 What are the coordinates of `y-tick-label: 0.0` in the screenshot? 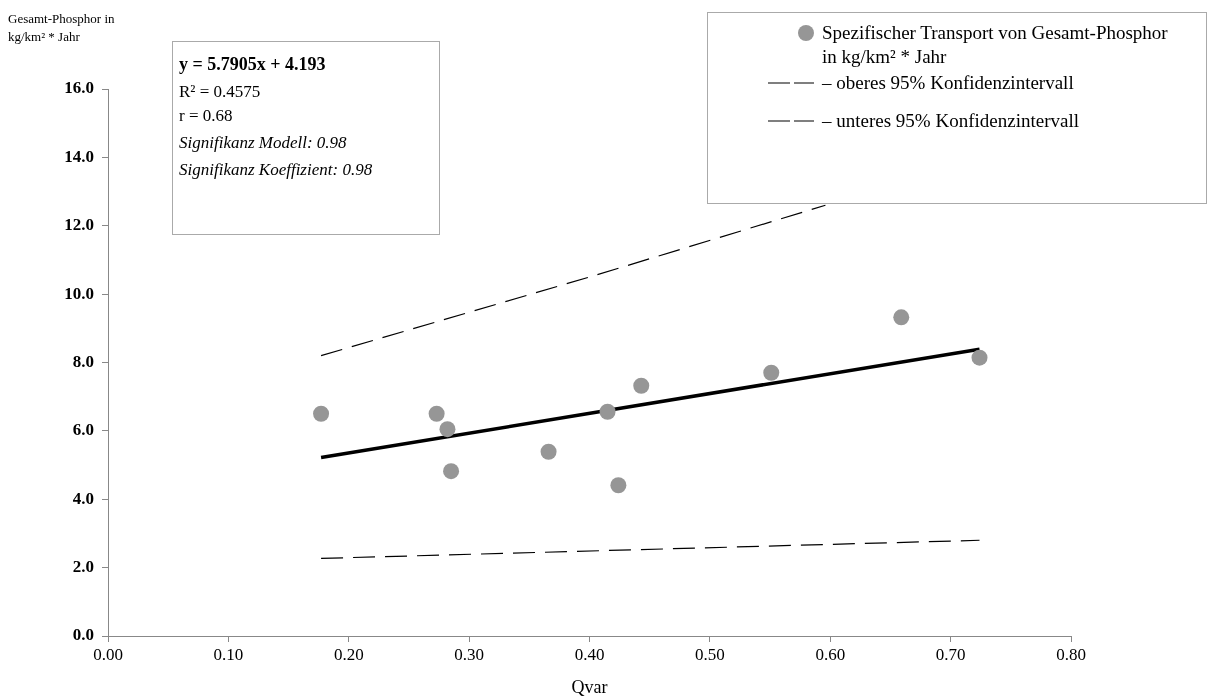 It's located at (83, 635).